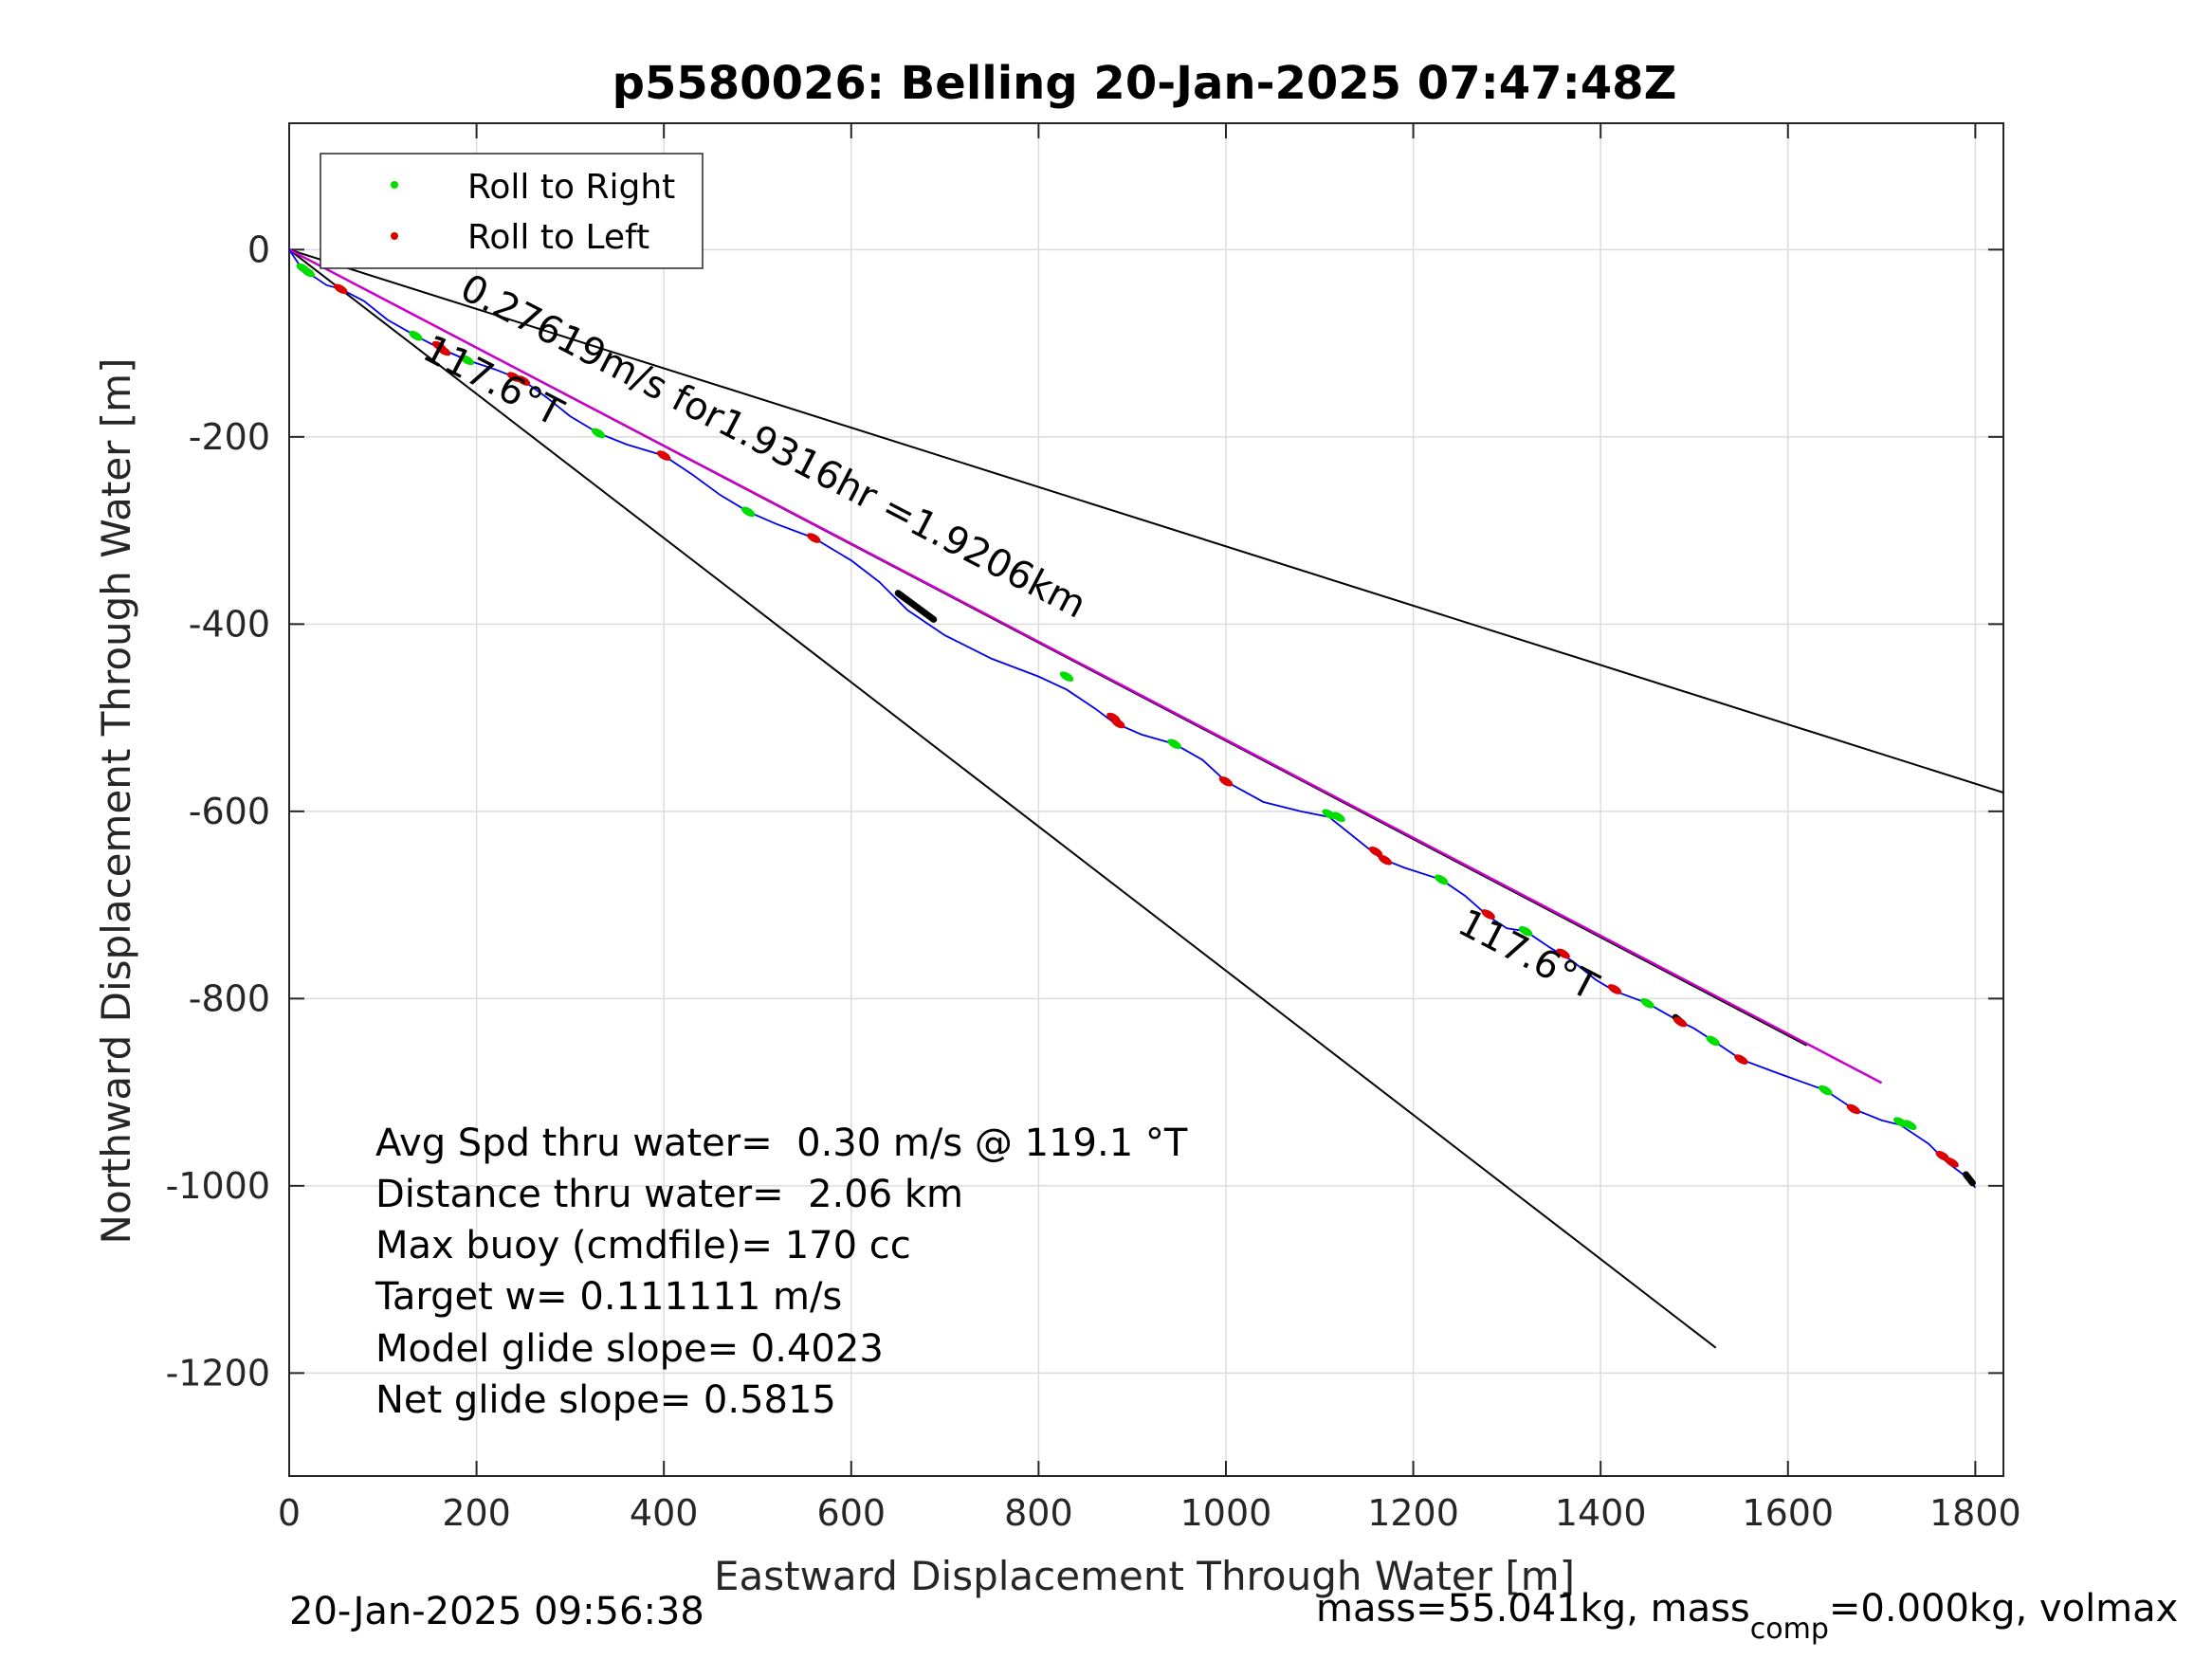 The height and width of the screenshot is (1659, 2212). I want to click on stat-net-glide: Net glide slope= 0.5815, so click(605, 1400).